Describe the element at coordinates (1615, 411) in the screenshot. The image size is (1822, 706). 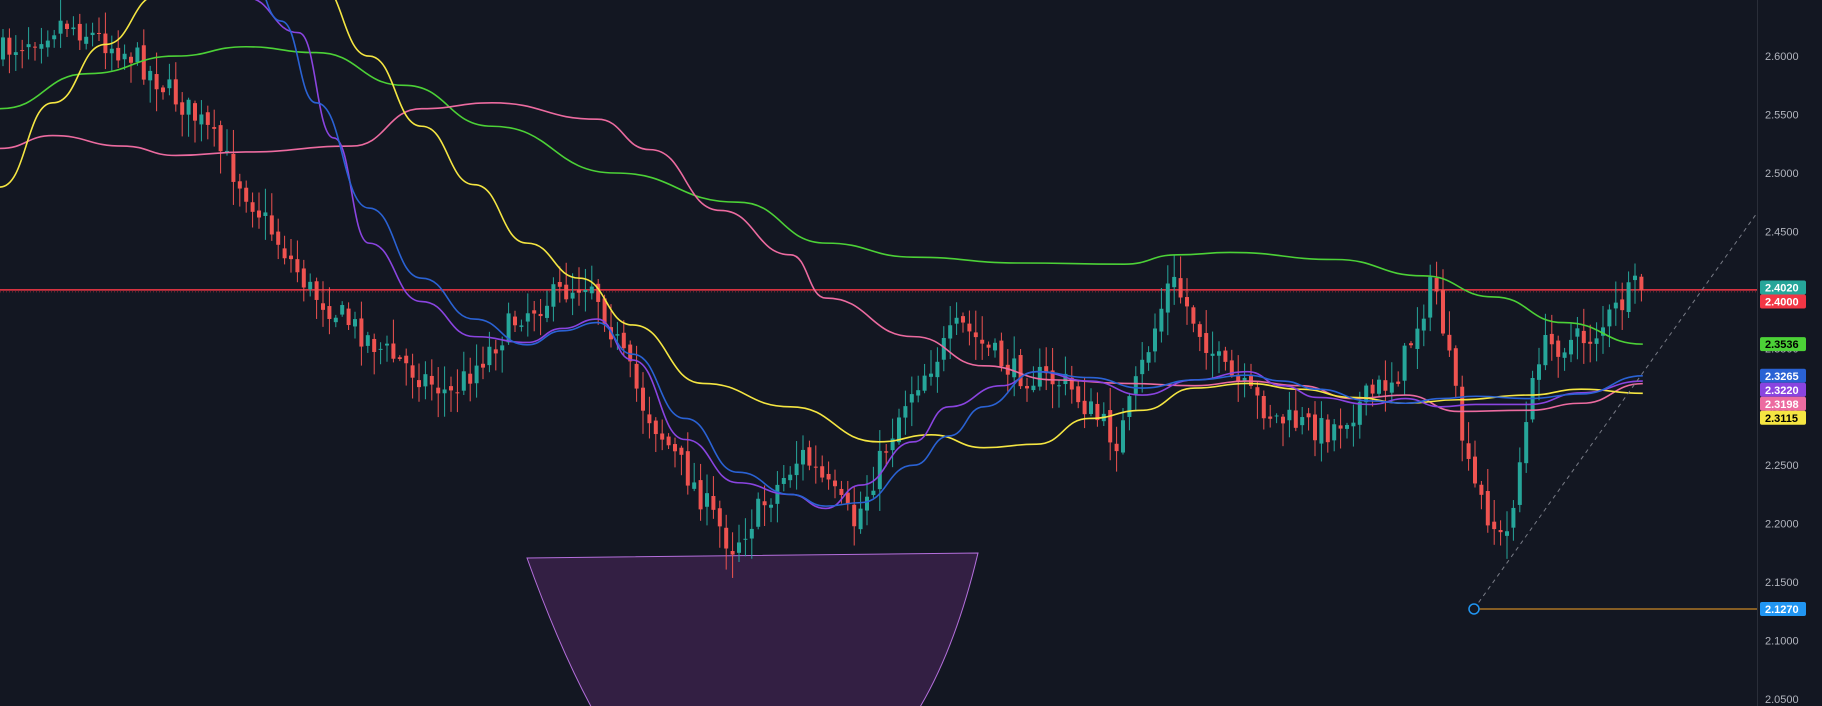
I see `dashed-trendline` at that location.